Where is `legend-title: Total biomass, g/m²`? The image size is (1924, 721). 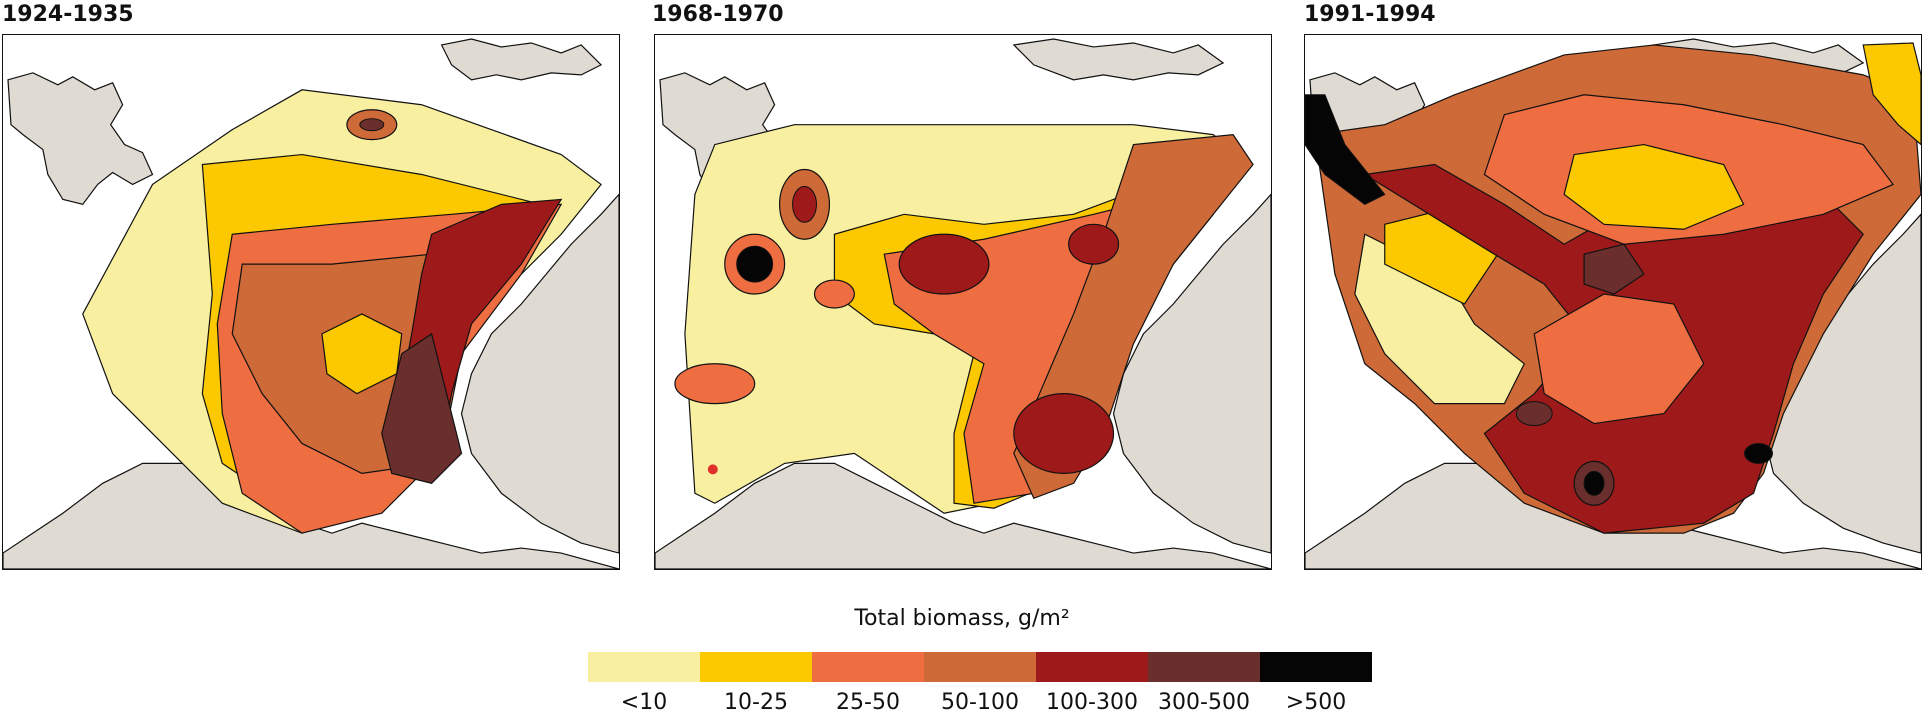
legend-title: Total biomass, g/m² is located at coordinates (962, 618).